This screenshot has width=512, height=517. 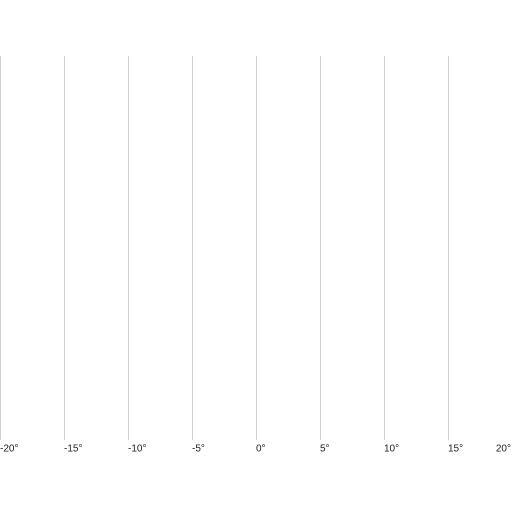 What do you see at coordinates (391, 449) in the screenshot?
I see `x-tick-label: 10°` at bounding box center [391, 449].